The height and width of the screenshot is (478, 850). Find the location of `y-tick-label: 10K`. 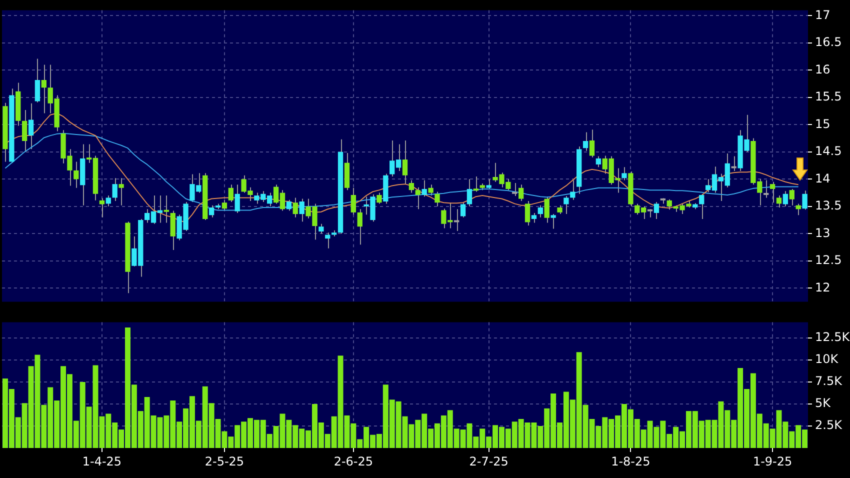

y-tick-label: 10K is located at coordinates (827, 359).